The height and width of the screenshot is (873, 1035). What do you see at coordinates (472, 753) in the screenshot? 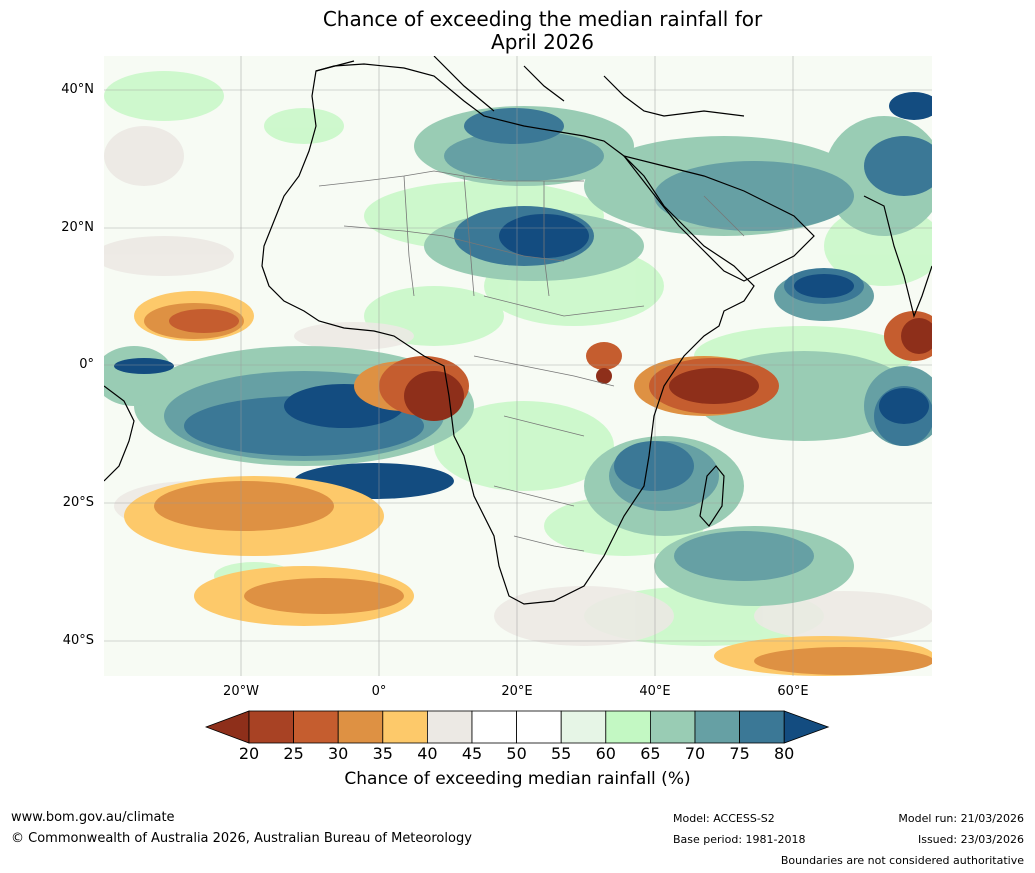
I see `colorbar-tick-label: 45` at bounding box center [472, 753].